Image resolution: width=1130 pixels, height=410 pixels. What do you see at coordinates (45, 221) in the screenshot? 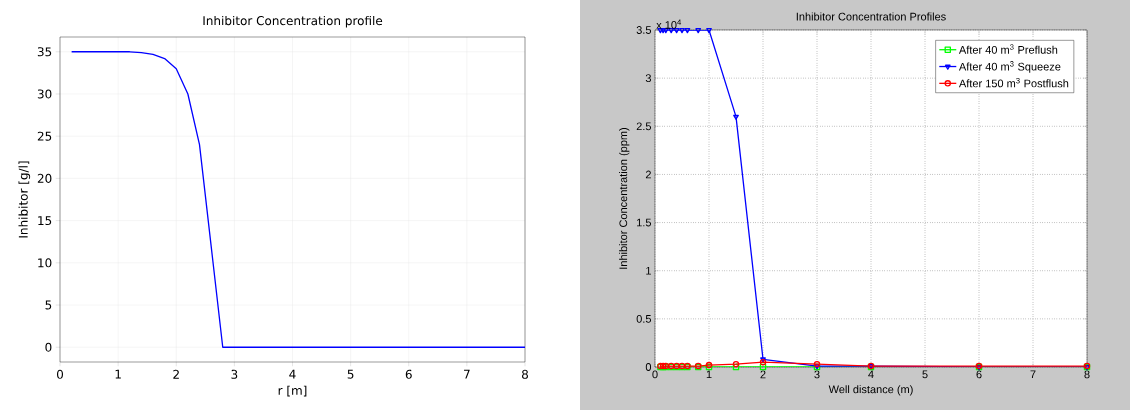
I see `y-tick-label: 15` at bounding box center [45, 221].